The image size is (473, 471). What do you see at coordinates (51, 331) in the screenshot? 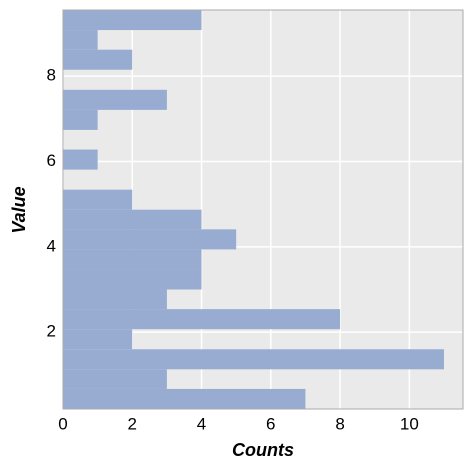
I see `y-tick-label: 2` at bounding box center [51, 331].